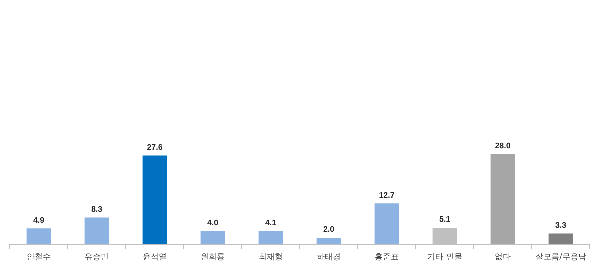 The image size is (600, 269). Describe the element at coordinates (213, 223) in the screenshot. I see `data-label: 4.0` at that location.